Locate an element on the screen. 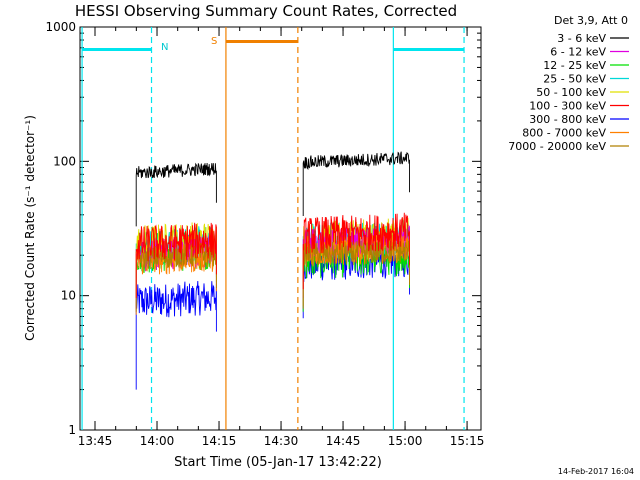 This screenshot has height=480, width=640. x-tick-label: 14:45 is located at coordinates (343, 441).